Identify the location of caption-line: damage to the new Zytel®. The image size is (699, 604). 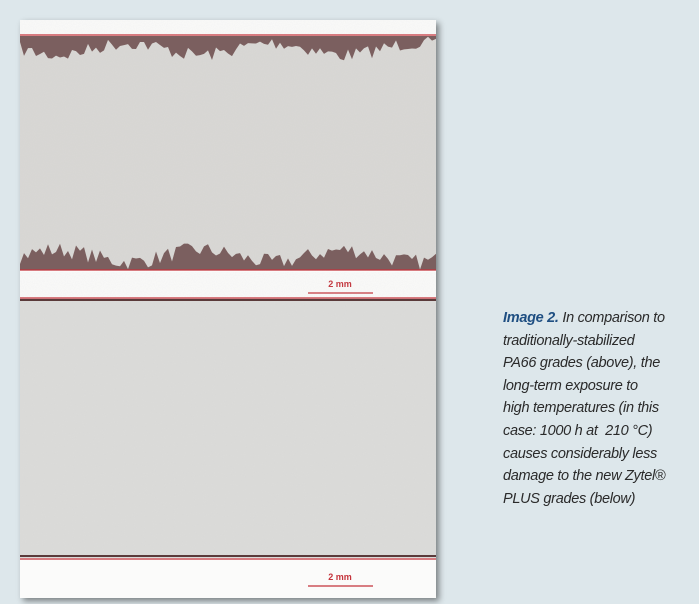
(584, 476).